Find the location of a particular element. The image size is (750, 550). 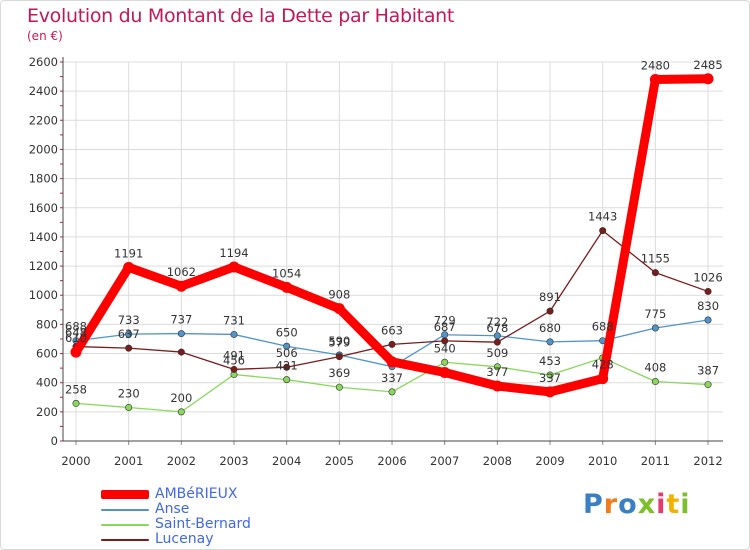

data-label: 680 is located at coordinates (550, 328).